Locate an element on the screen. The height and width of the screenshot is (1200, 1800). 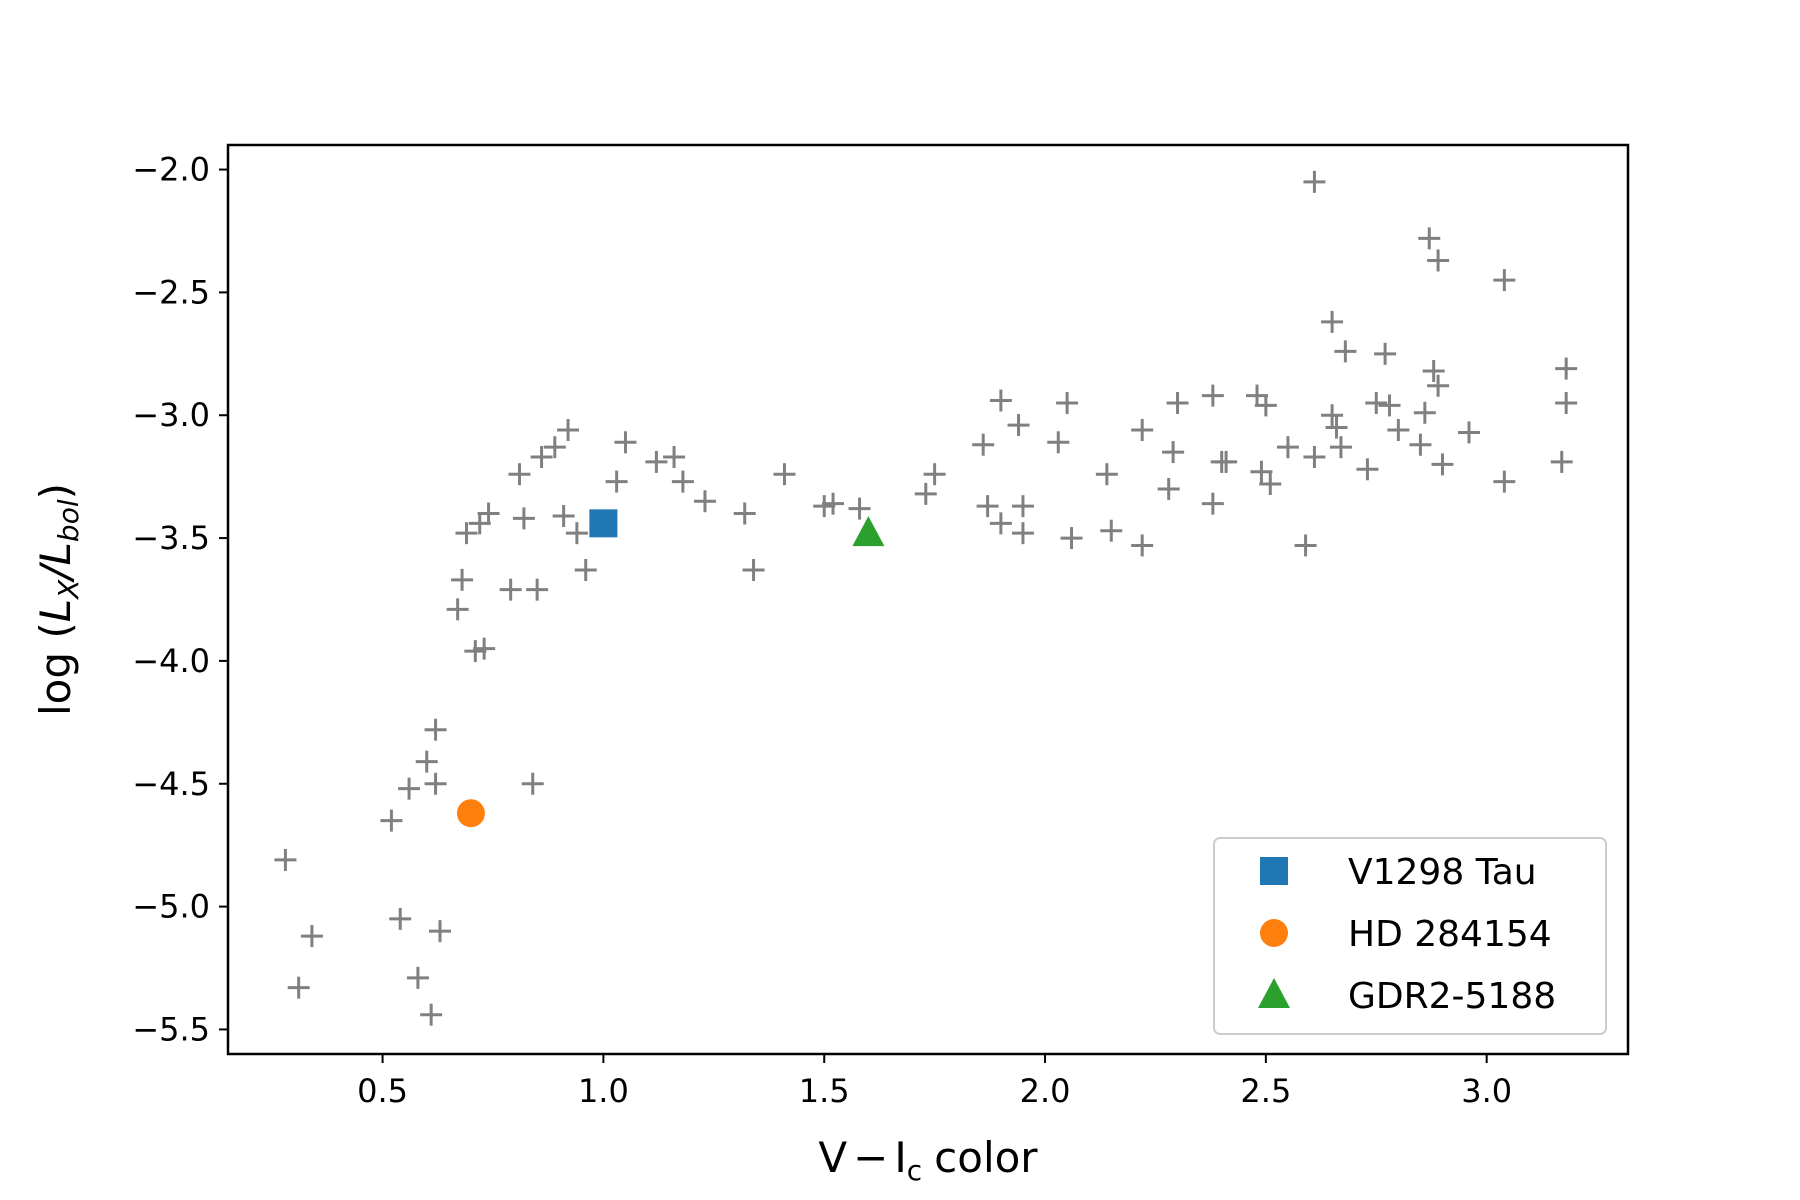
y-tick-label: −3.0 is located at coordinates (171, 415).